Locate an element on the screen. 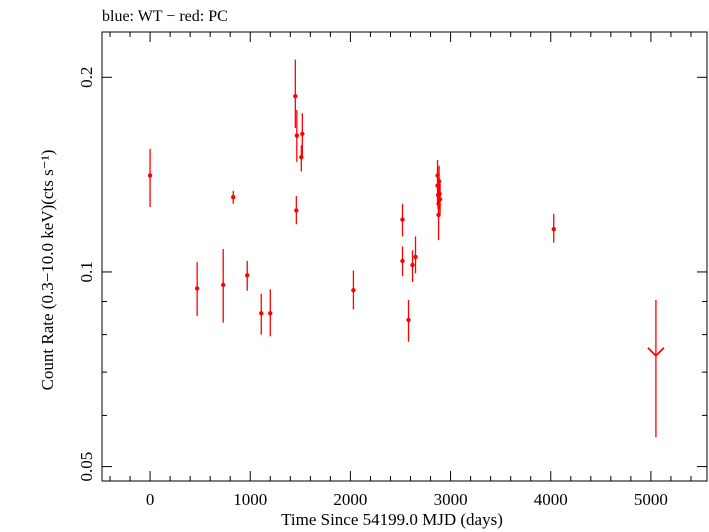 The width and height of the screenshot is (709, 532). y-tick-label: 0.1 is located at coordinates (86, 271).